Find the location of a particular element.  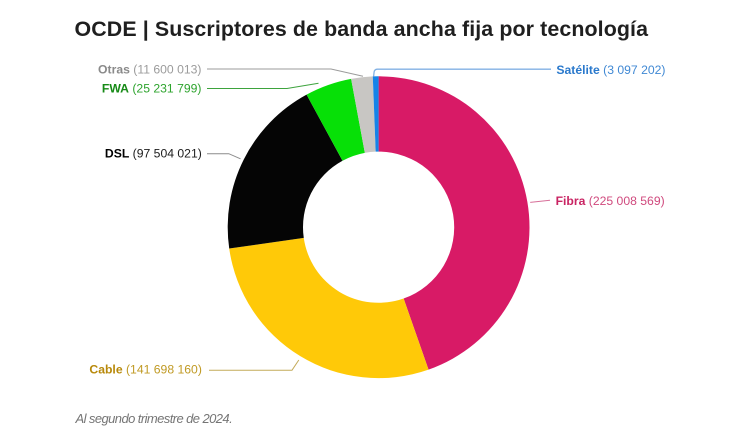

svg-text: Satélite (3 097 202) is located at coordinates (610, 70).